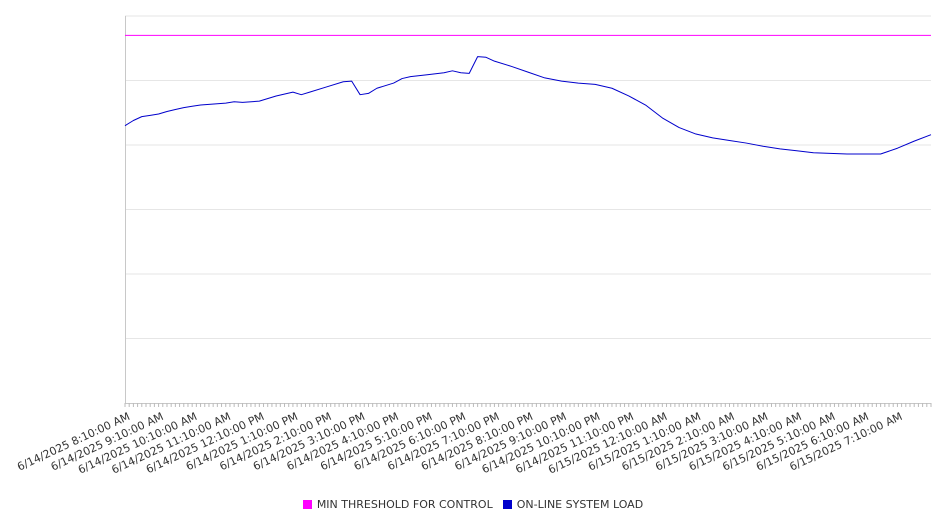 The width and height of the screenshot is (946, 526). Describe the element at coordinates (580, 504) in the screenshot. I see `legend-label: ON-LINE SYSTEM LOAD` at that location.